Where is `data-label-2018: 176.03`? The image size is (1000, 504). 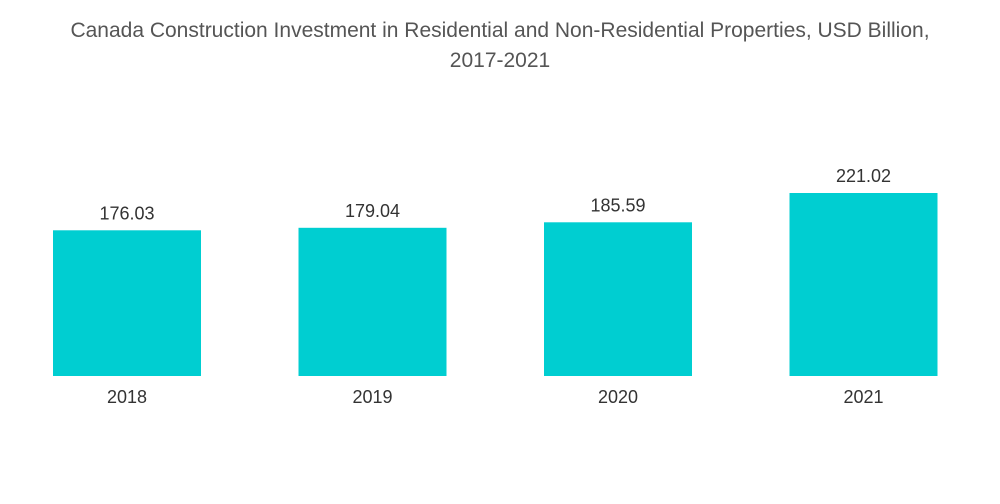
data-label-2018: 176.03 is located at coordinates (126, 213).